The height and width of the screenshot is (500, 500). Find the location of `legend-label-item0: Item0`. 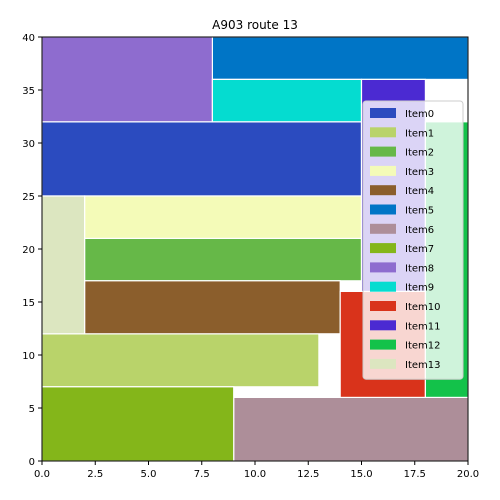

legend-label-item0: Item0 is located at coordinates (419, 114).